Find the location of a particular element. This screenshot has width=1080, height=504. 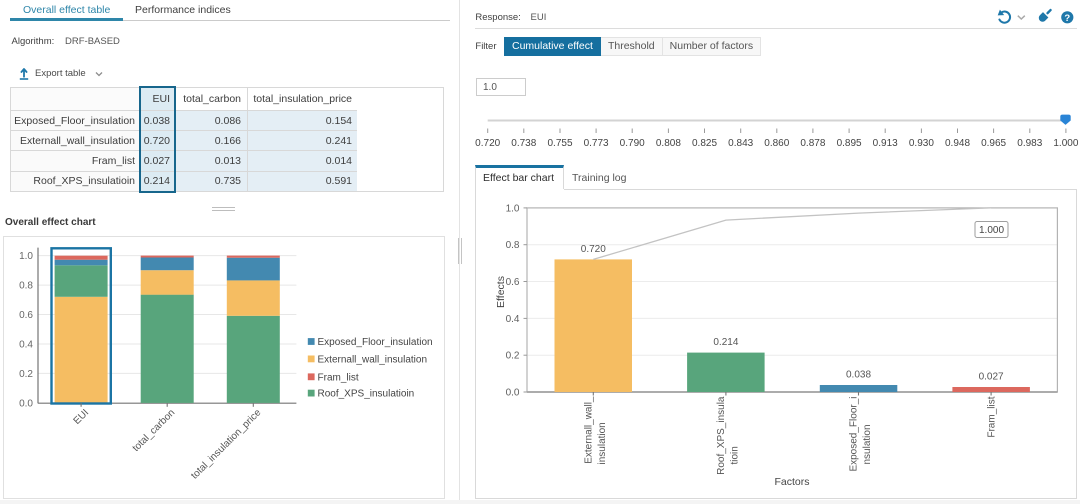

svg-text: 0.843 is located at coordinates (740, 143).